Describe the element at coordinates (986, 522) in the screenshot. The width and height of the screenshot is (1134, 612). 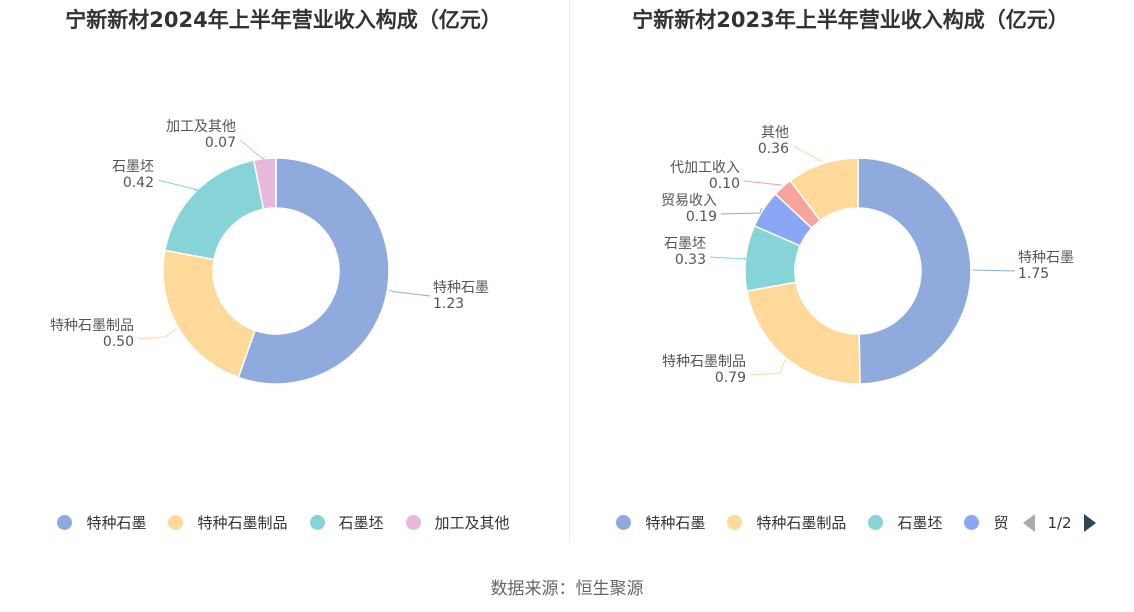
I see `legend-item-1-3: 贸` at that location.